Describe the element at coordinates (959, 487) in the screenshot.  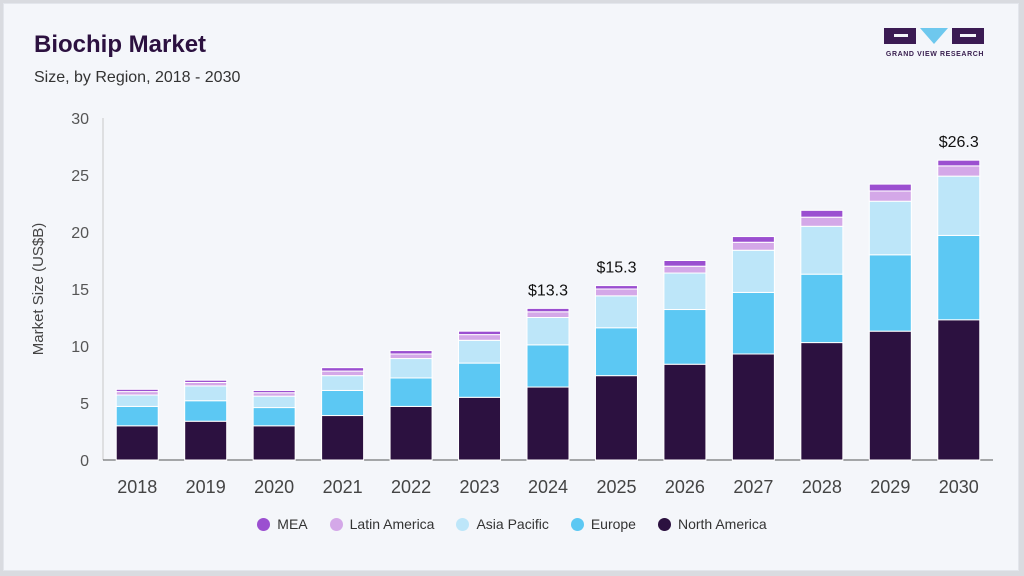
I see `x-tick-label: 2030` at that location.